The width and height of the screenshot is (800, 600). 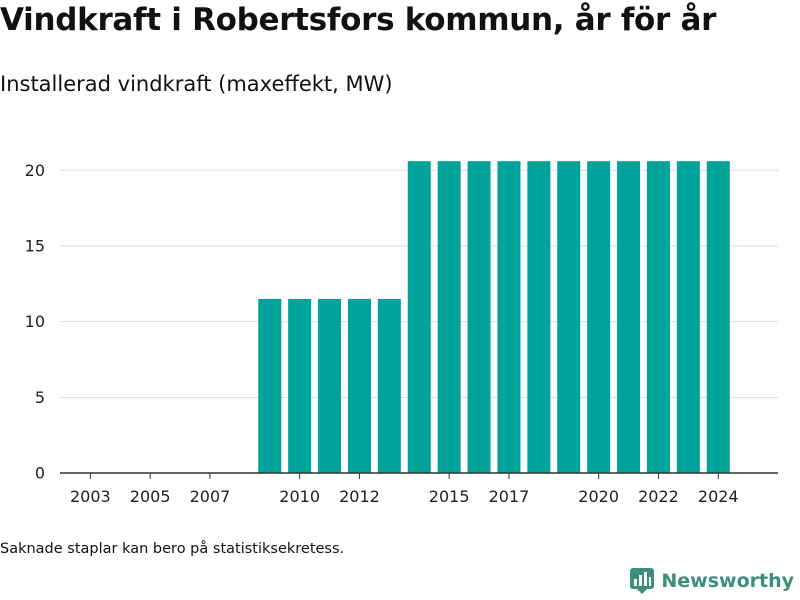 I want to click on x-tick-label: 2015, so click(x=449, y=496).